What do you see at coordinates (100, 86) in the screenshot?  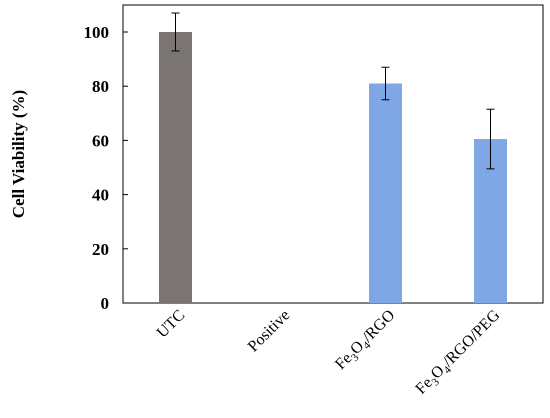 I see `y-tick-label: 80` at bounding box center [100, 86].